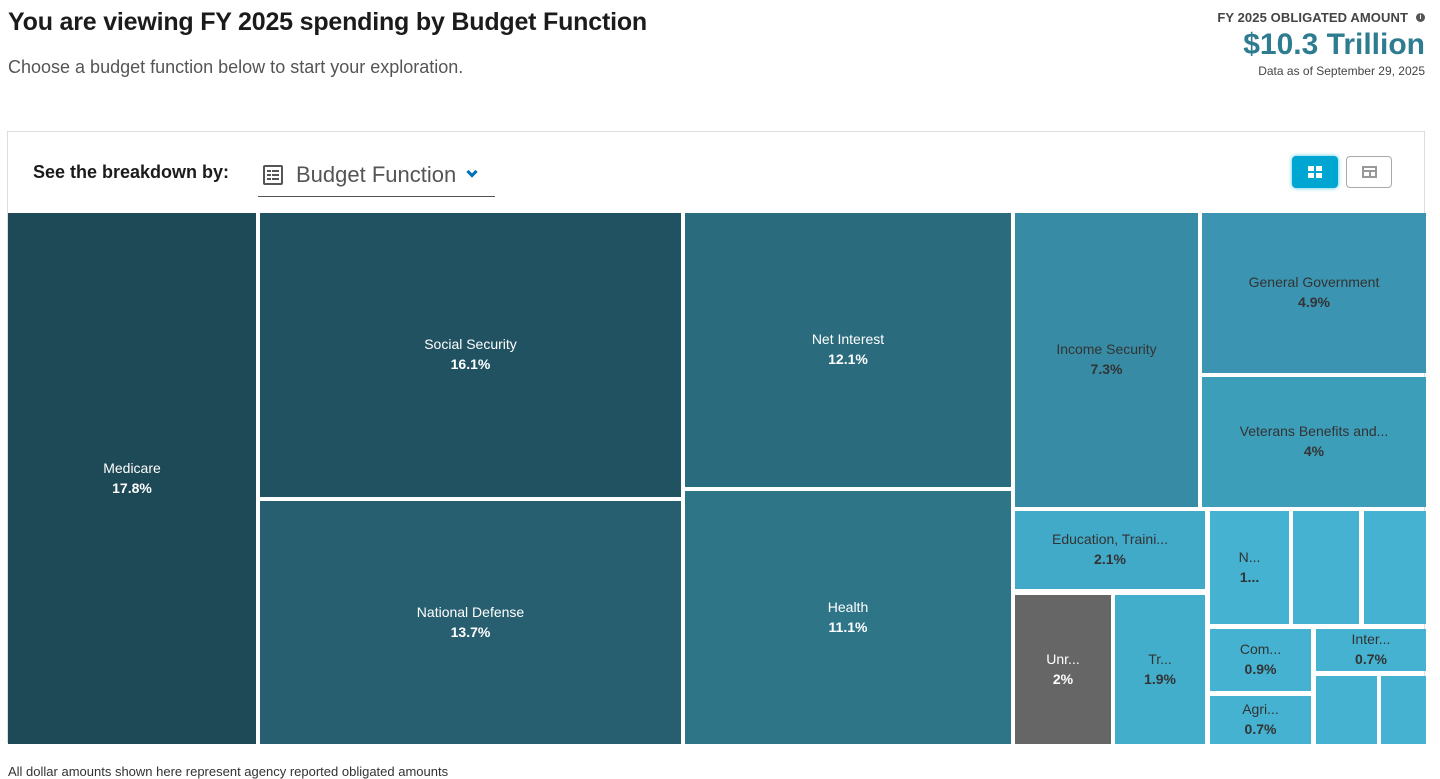 This screenshot has height=779, width=1440. What do you see at coordinates (1260, 660) in the screenshot?
I see `treemap-tile-commerce-and-housing-credit: Com... 0.9%` at bounding box center [1260, 660].